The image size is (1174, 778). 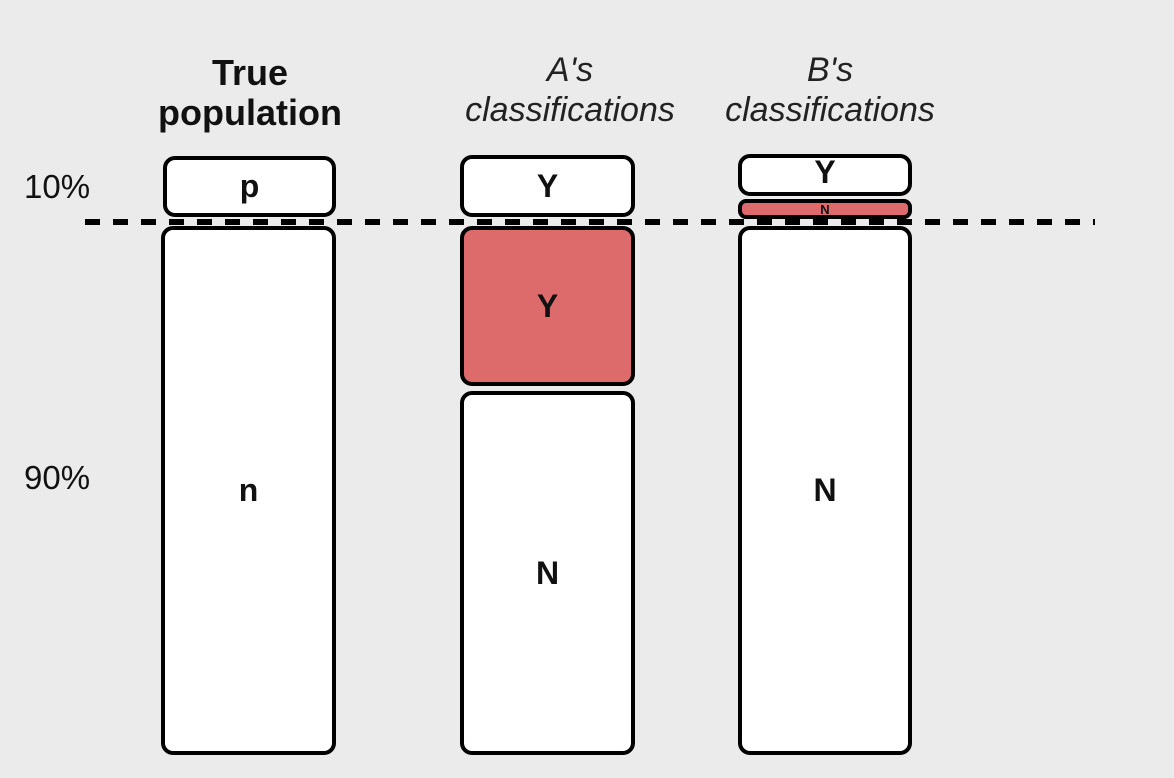 What do you see at coordinates (830, 110) in the screenshot?
I see `b-classifications-title-line2: classifications` at bounding box center [830, 110].